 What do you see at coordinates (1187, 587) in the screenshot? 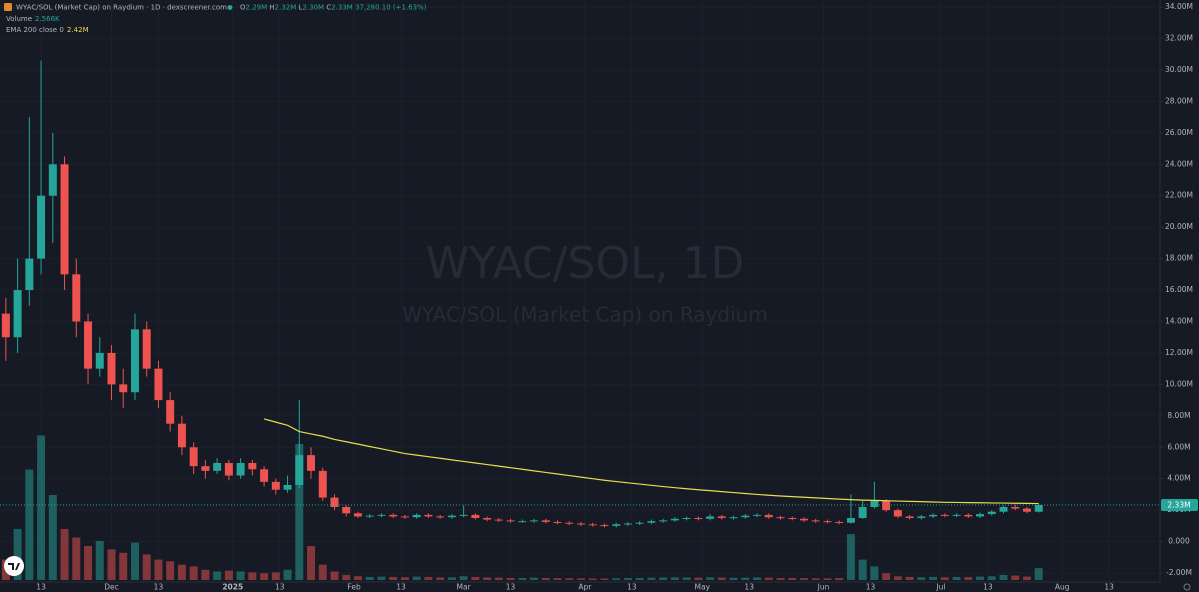
I see `settings-icon` at bounding box center [1187, 587].